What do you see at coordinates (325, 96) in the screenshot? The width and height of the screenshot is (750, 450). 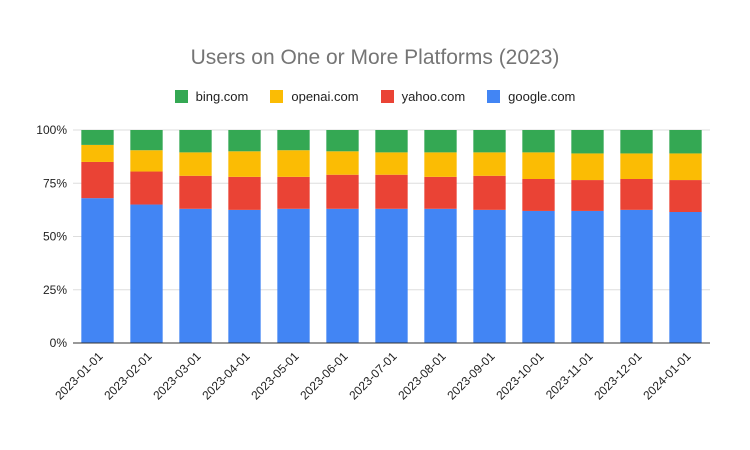 I see `legend-label: openai.com` at bounding box center [325, 96].